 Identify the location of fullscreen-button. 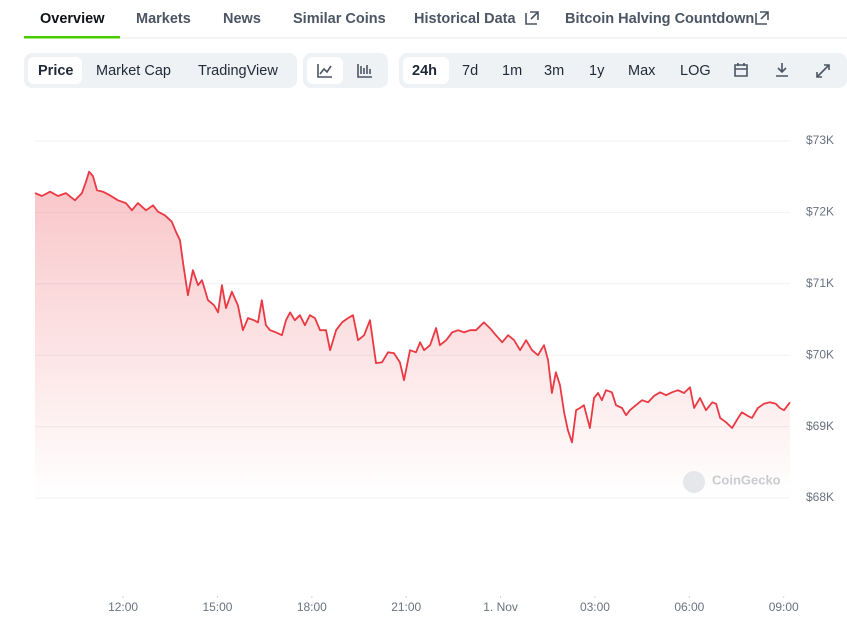
(823, 71).